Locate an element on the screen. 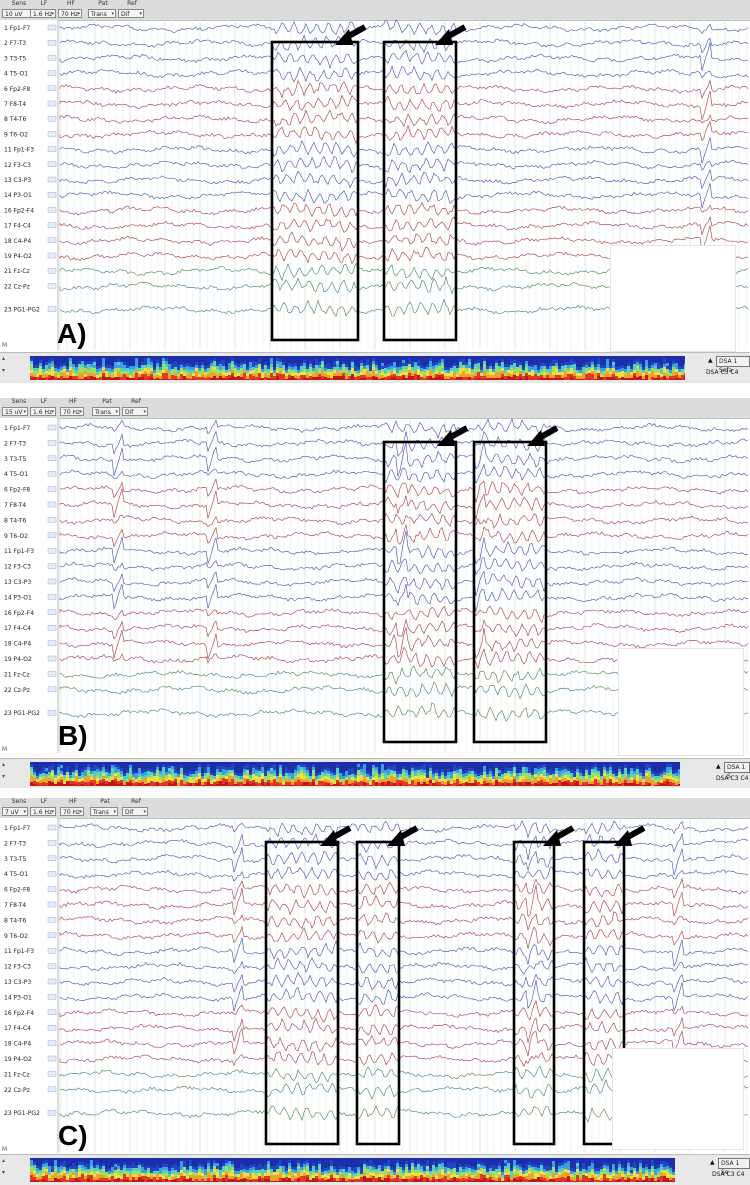  spike-highlight-box is located at coordinates (378, 993).